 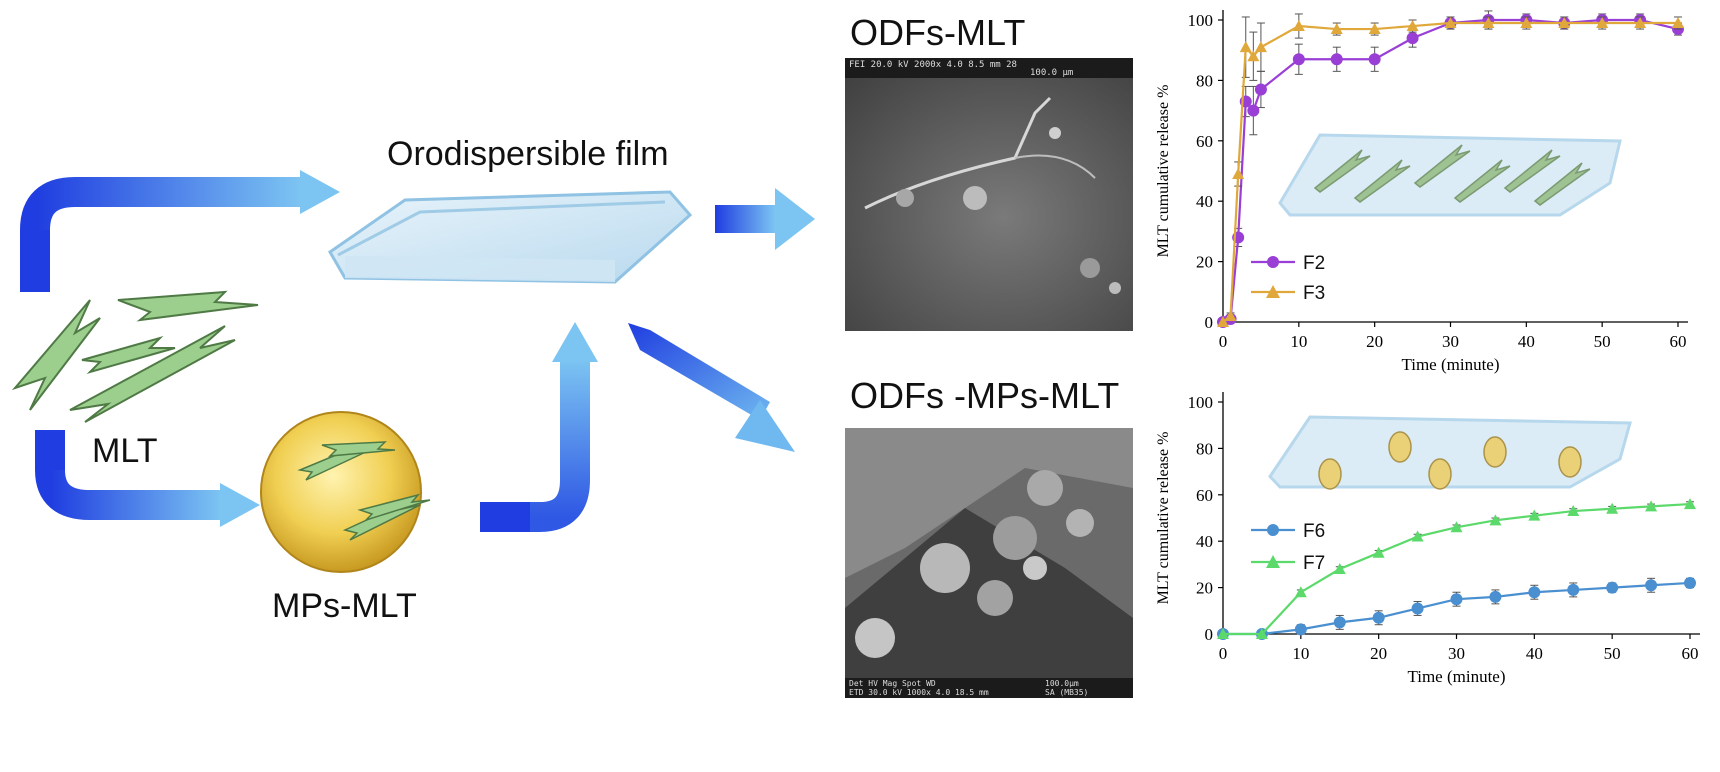 I want to click on arrow-film-to-odfs-mps-mlt, so click(x=711, y=387).